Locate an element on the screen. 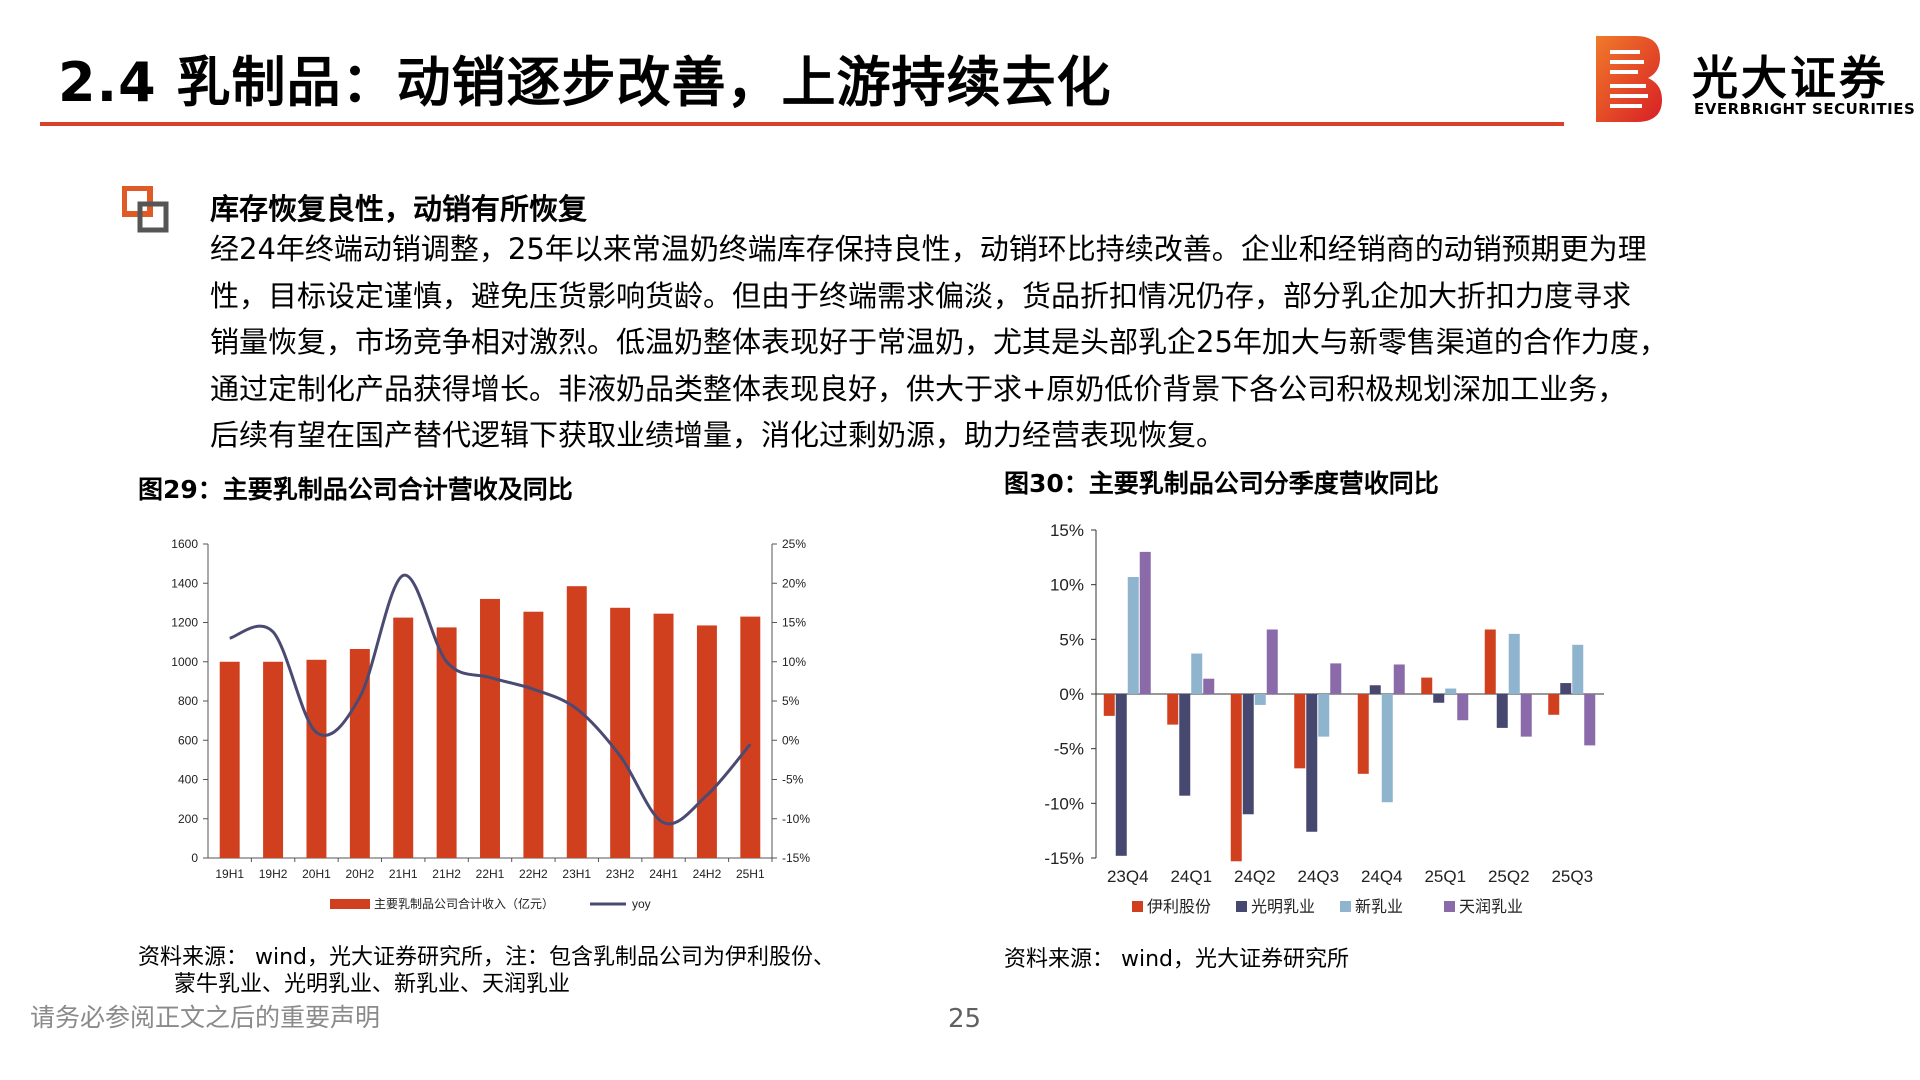  y-tick-label: 5% is located at coordinates (1071, 639).